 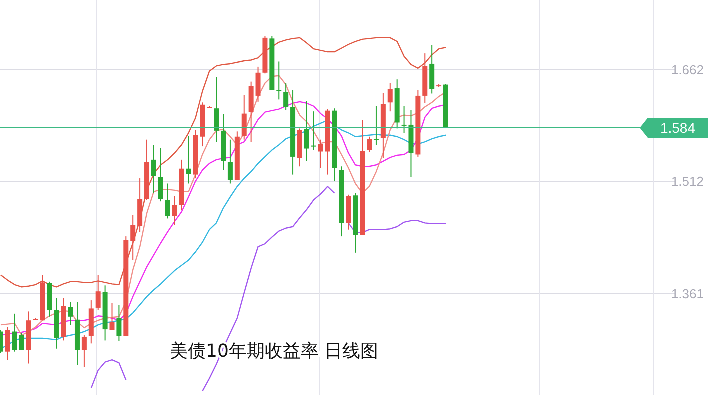 I want to click on y-tick-label: 1.662, so click(x=687, y=70).